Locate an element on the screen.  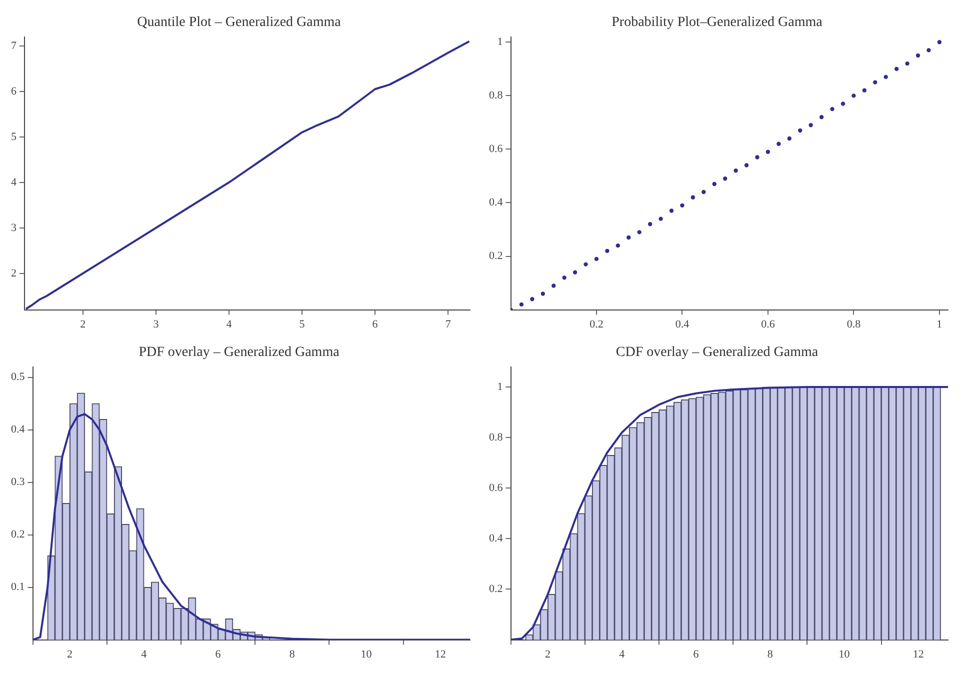
x-tick-label: 0.6 is located at coordinates (768, 324).